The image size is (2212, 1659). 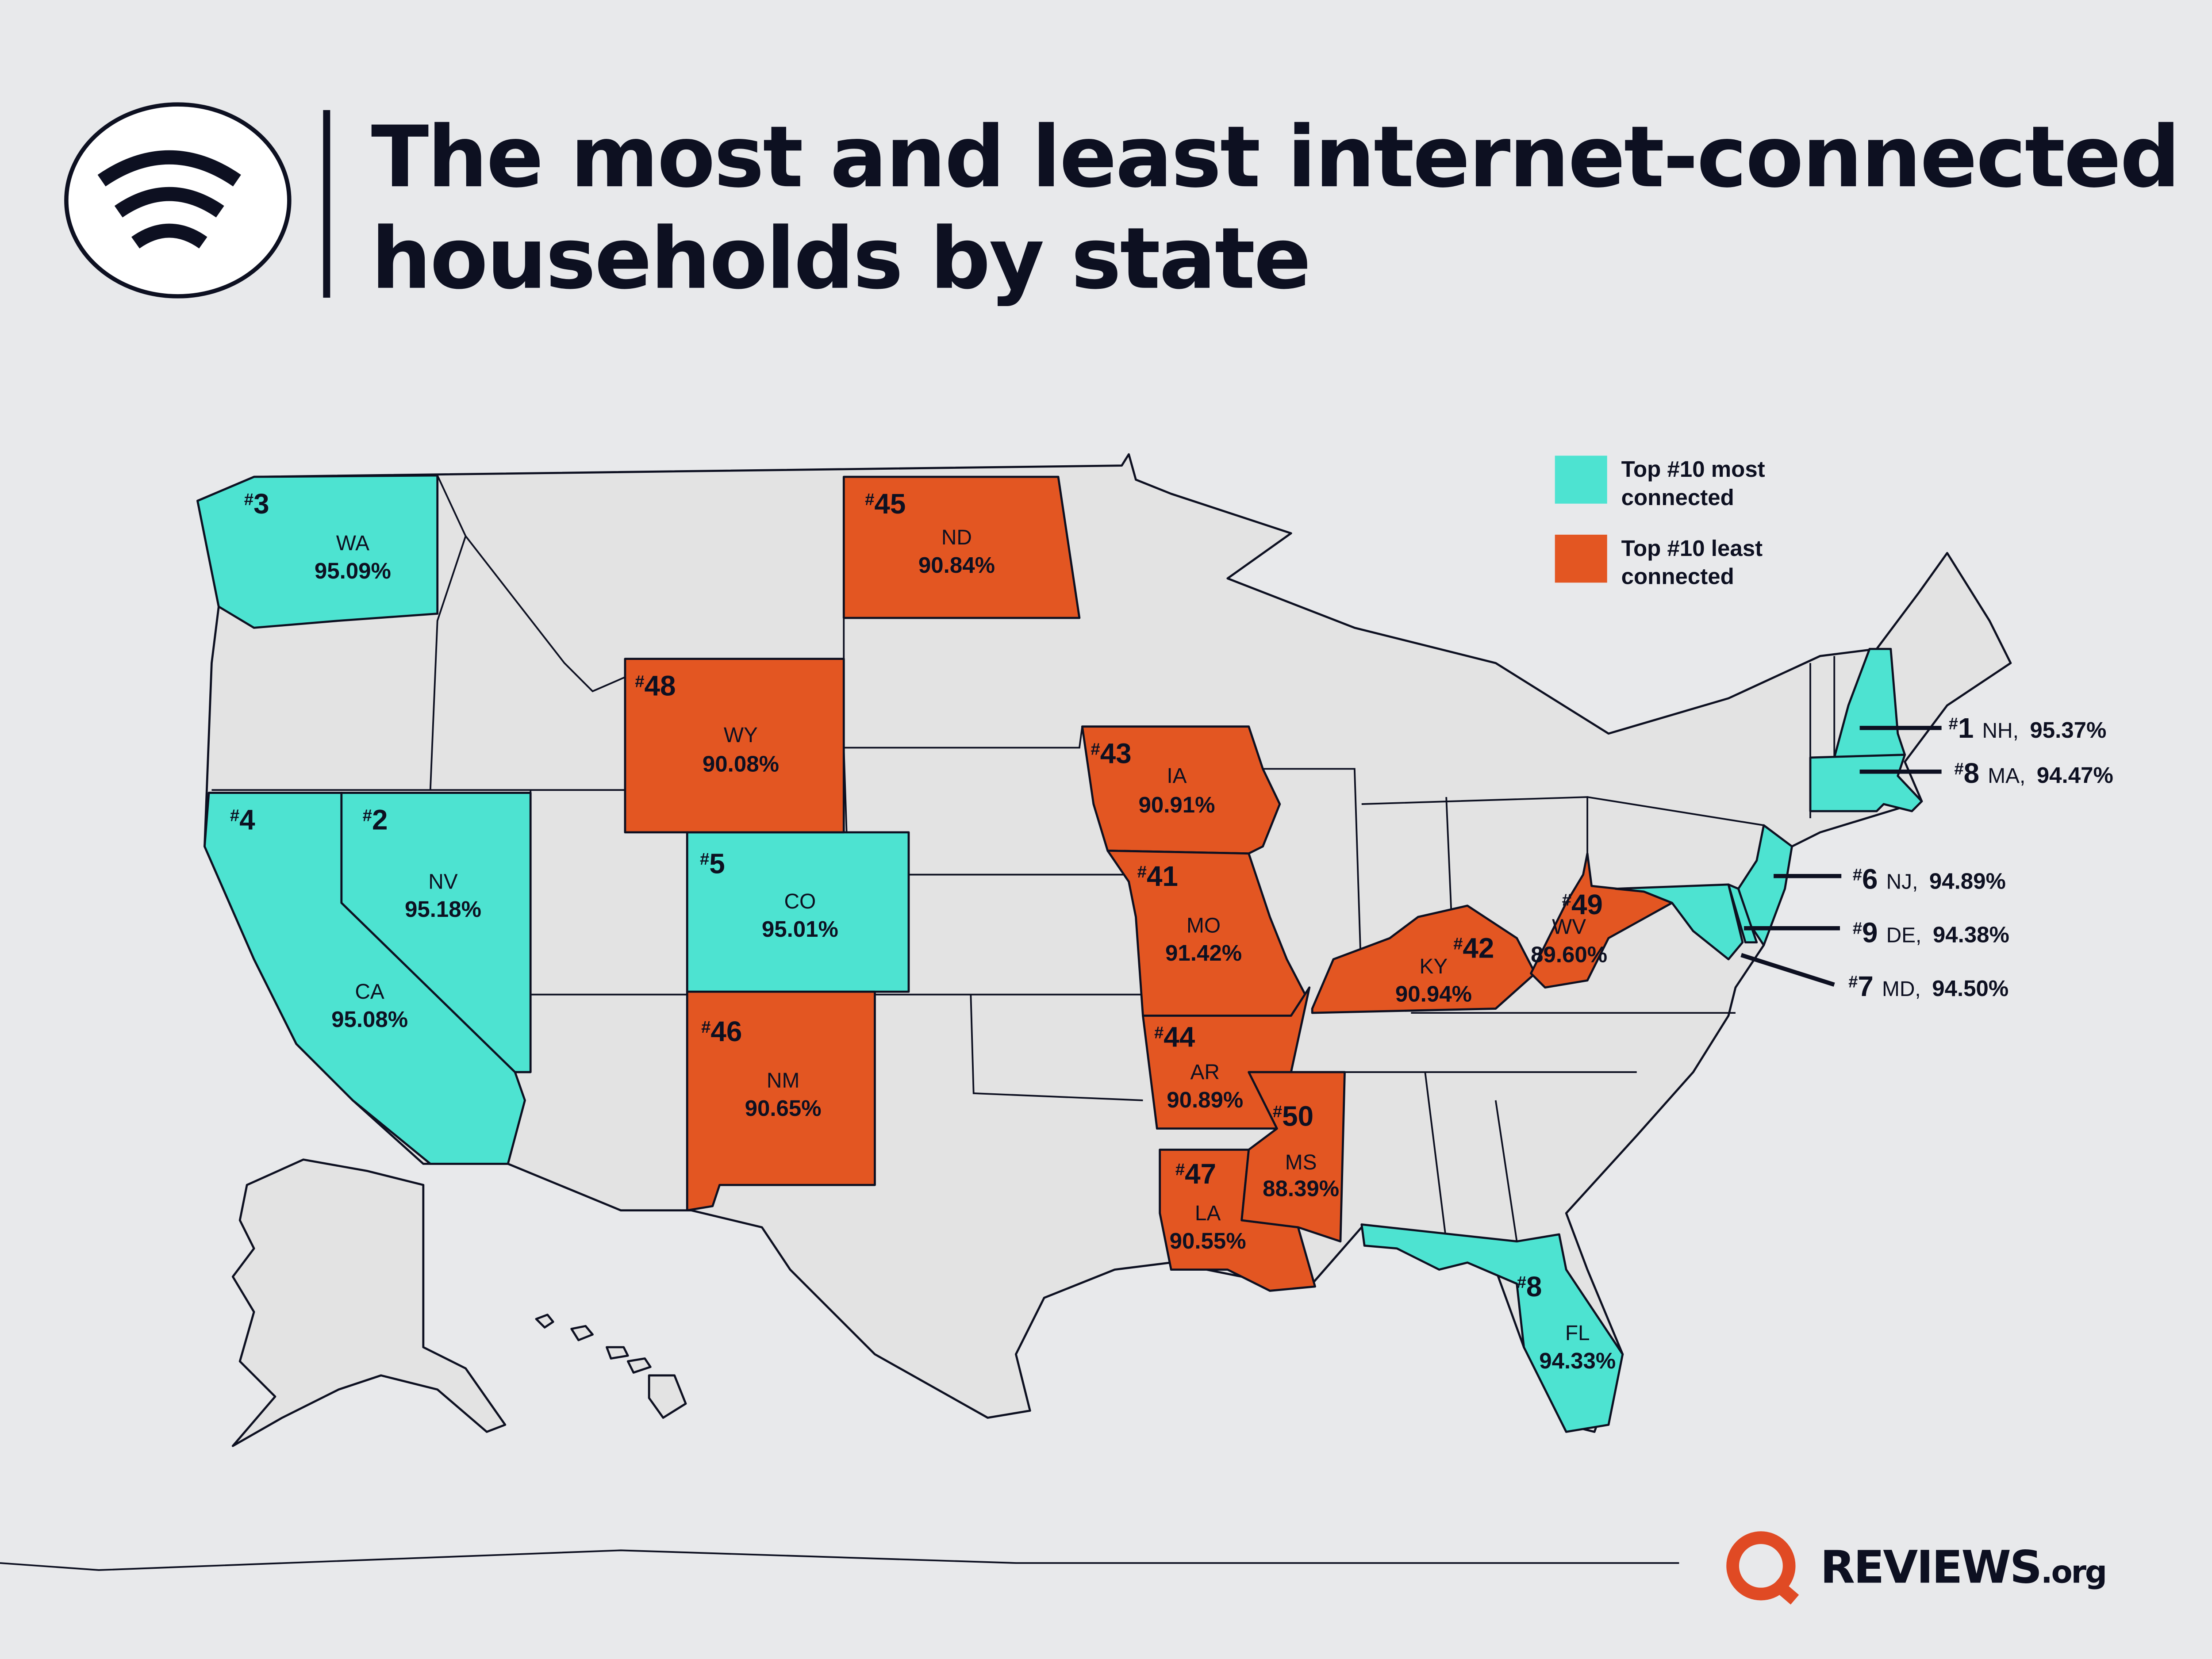 What do you see at coordinates (707, 723) in the screenshot?
I see `state-label-wy: #48 WY 90.08%` at bounding box center [707, 723].